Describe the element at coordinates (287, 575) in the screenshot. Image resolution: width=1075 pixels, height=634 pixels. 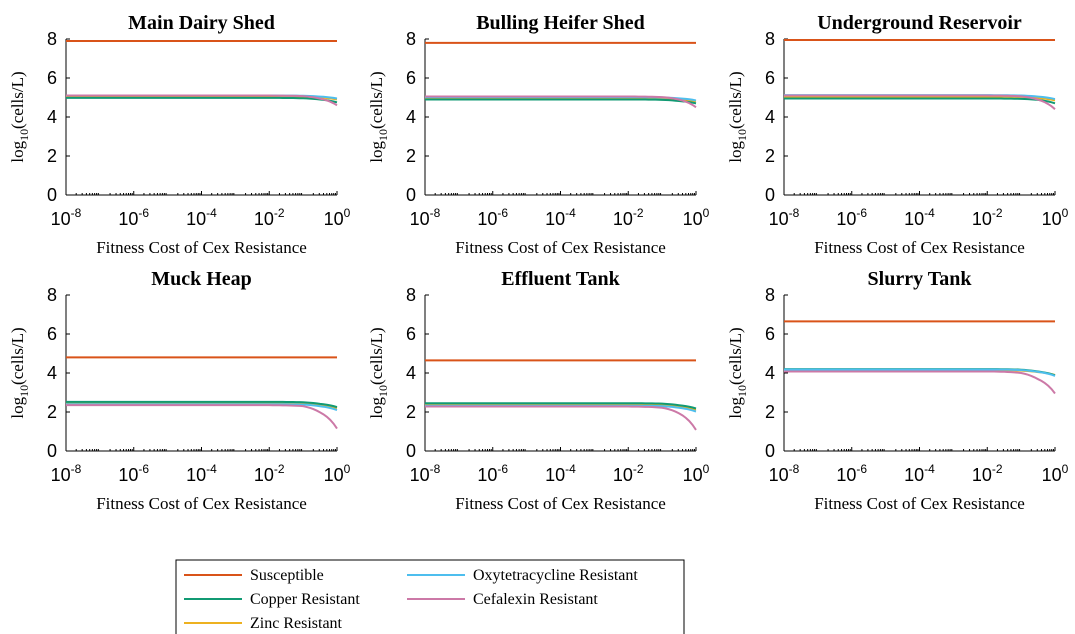
I see `legend-label: Susceptible` at that location.